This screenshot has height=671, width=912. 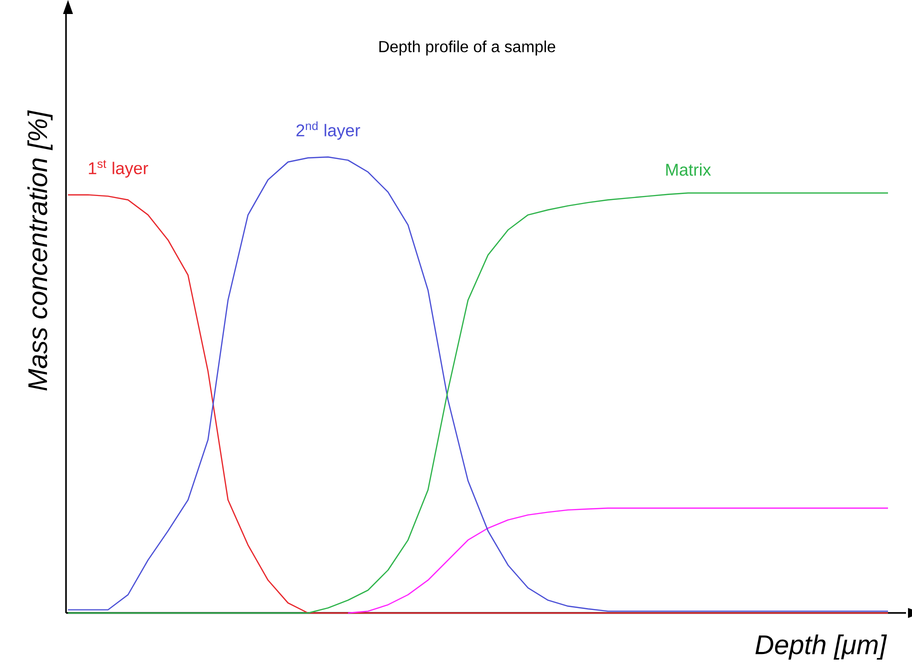 What do you see at coordinates (688, 169) in the screenshot?
I see `series-label: Matrix` at bounding box center [688, 169].